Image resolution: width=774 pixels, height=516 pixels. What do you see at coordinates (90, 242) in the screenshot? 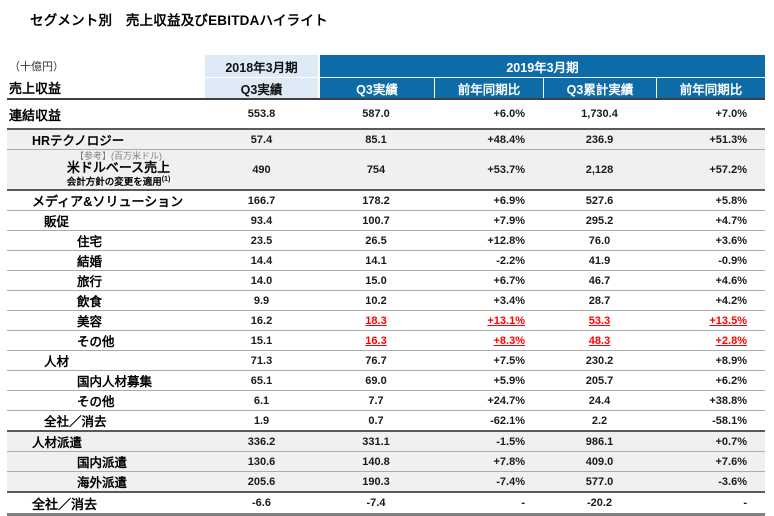
I see `row-label: 住宅` at bounding box center [90, 242].